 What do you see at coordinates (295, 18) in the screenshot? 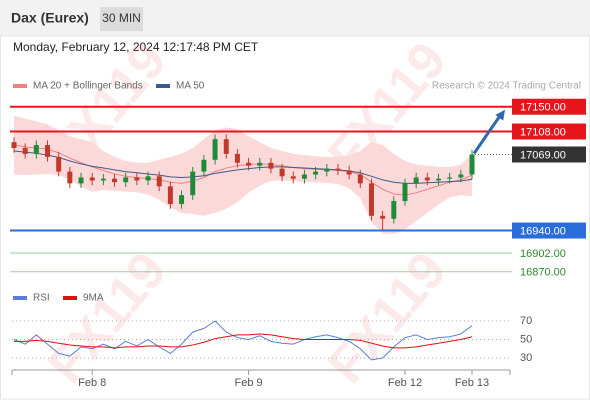
I see `top-bar` at bounding box center [295, 18].